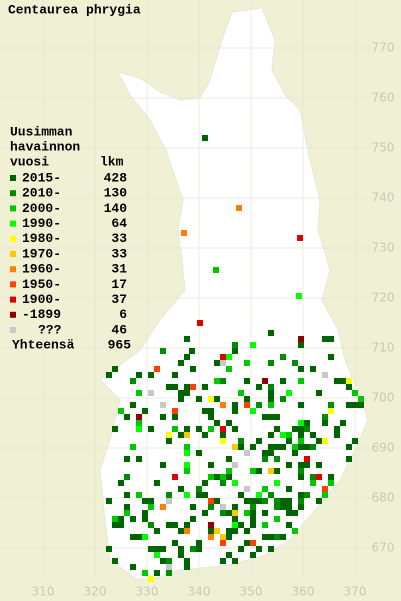 The width and height of the screenshot is (401, 601). I want to click on legend-swatch, so click(13, 254).